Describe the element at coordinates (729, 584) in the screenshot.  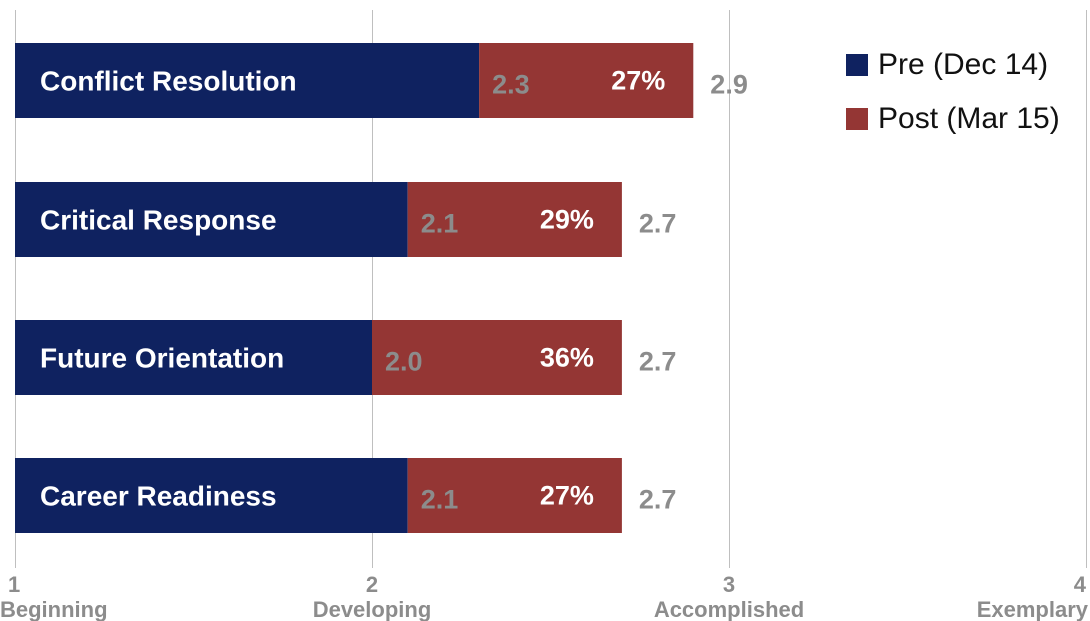
I see `x-tick-number-2: 3` at that location.